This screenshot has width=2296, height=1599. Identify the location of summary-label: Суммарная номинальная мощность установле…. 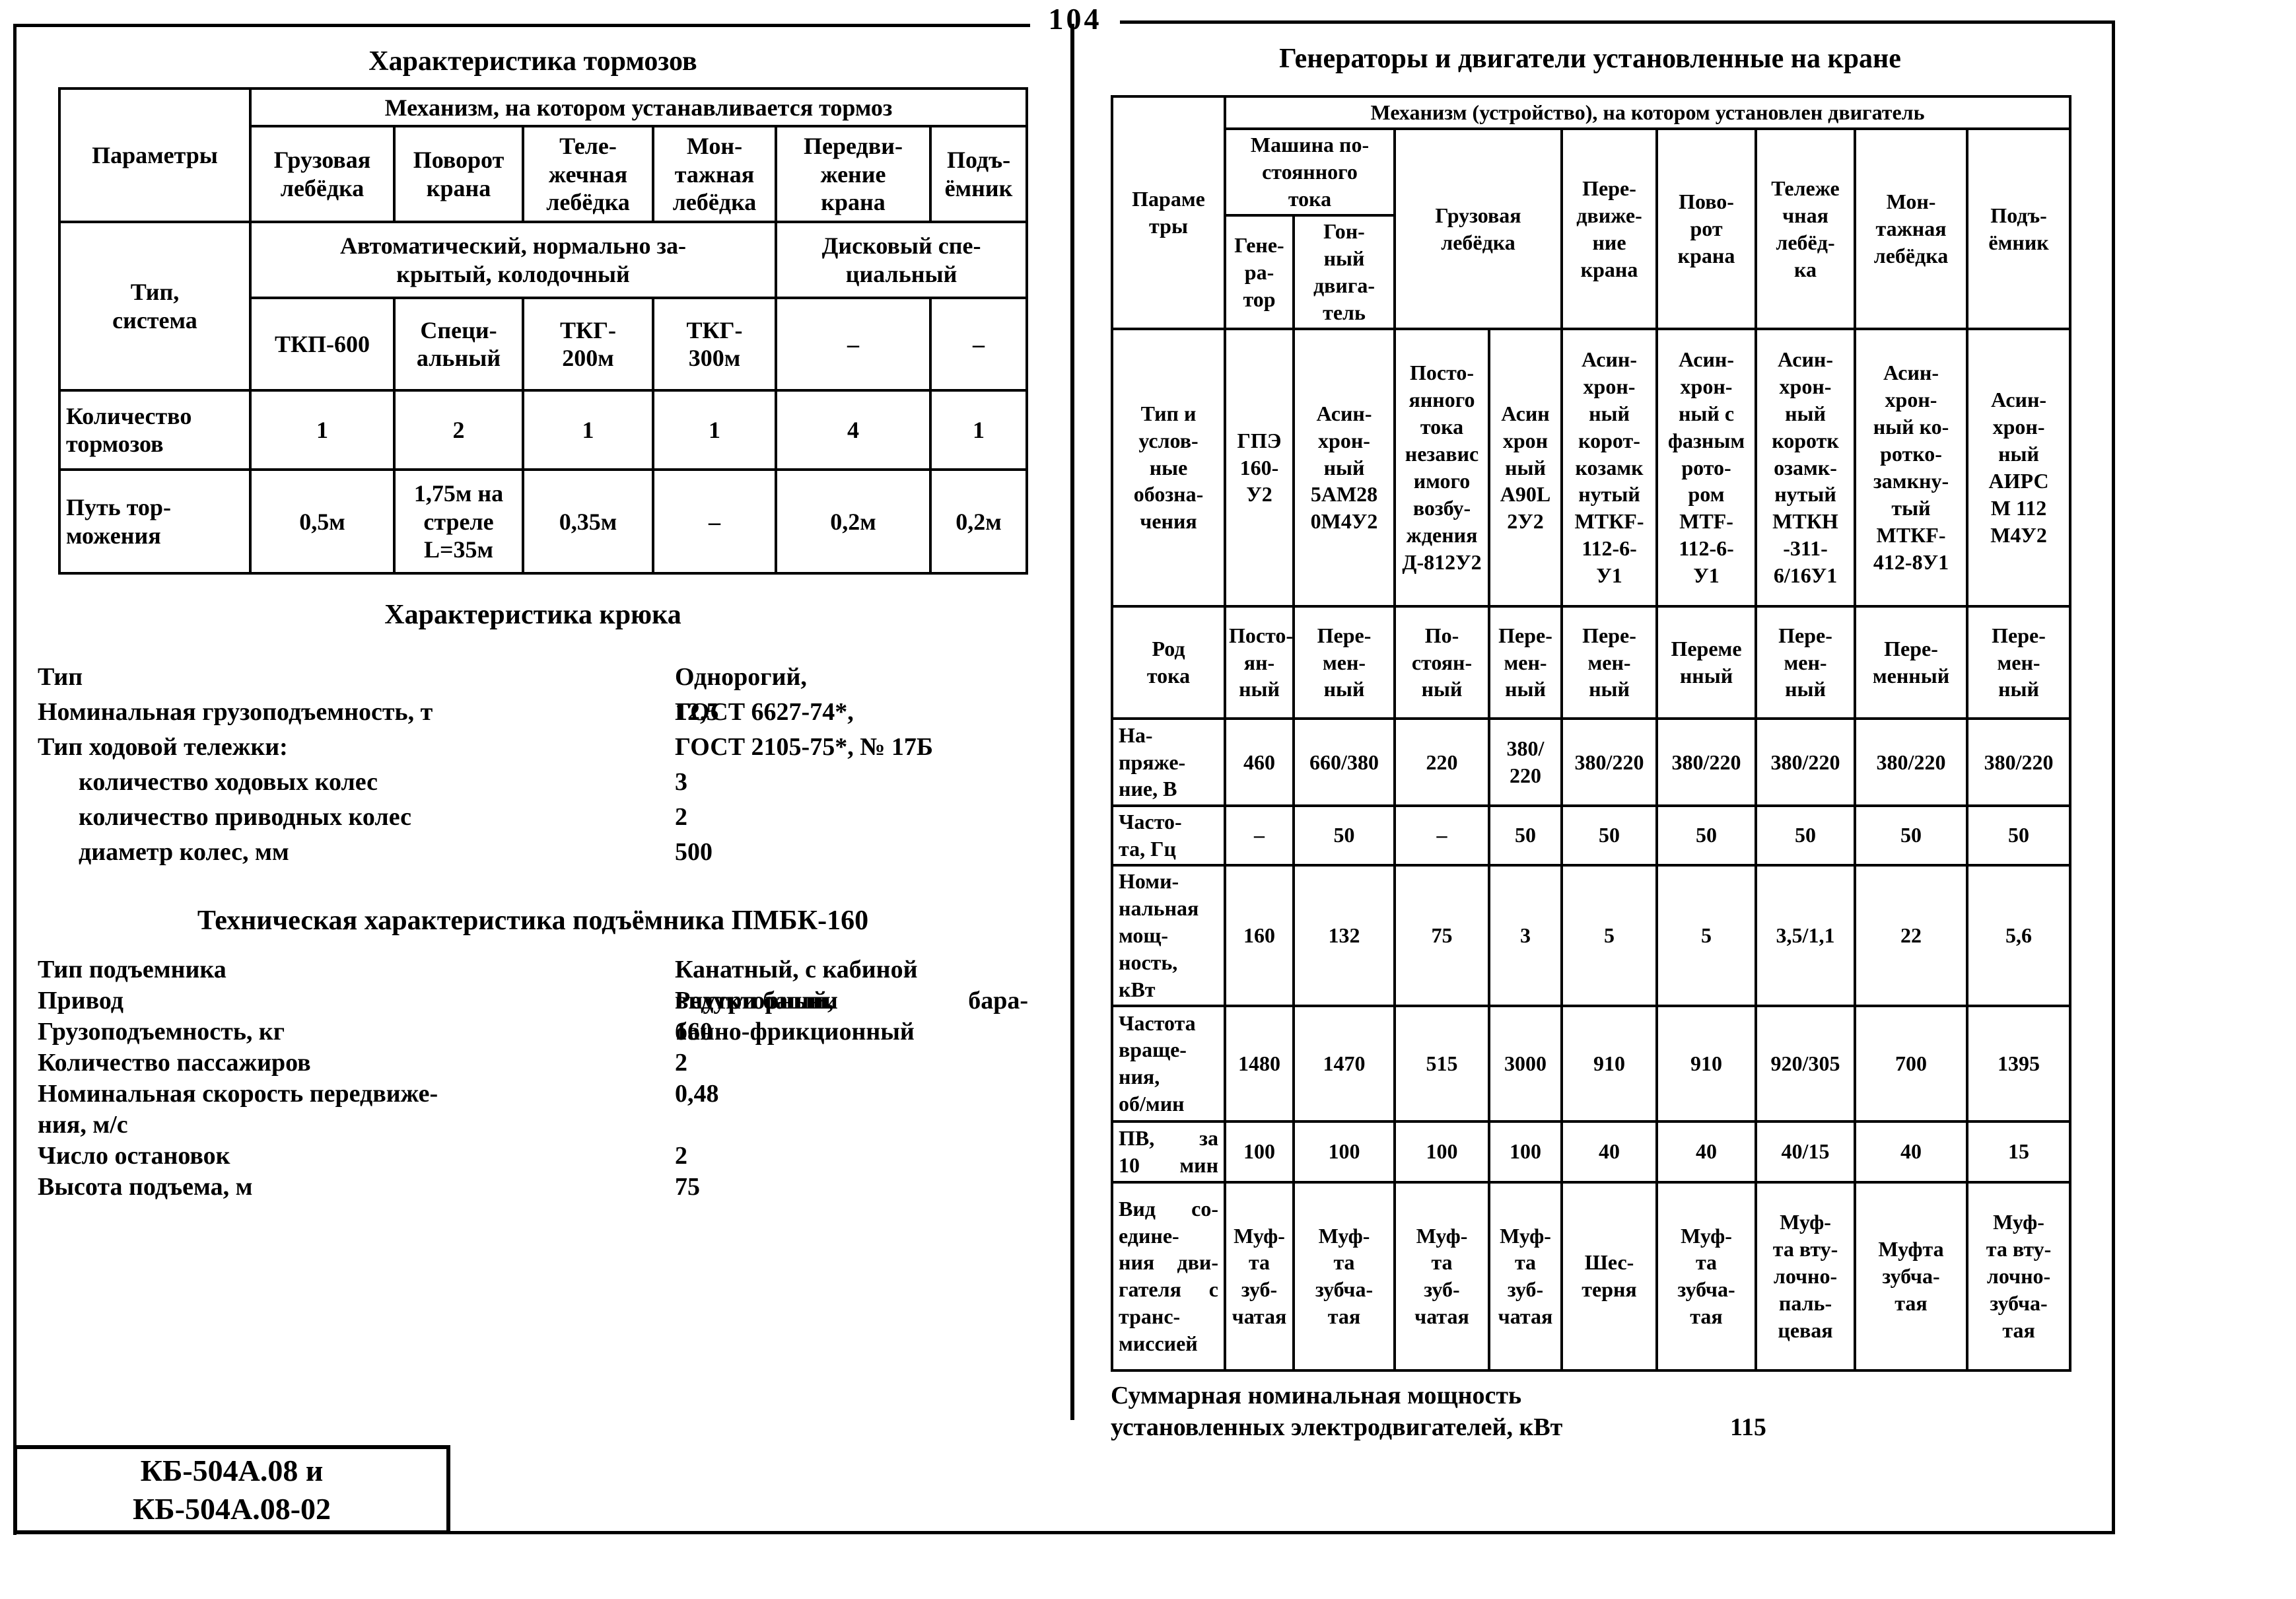
(1337, 1411).